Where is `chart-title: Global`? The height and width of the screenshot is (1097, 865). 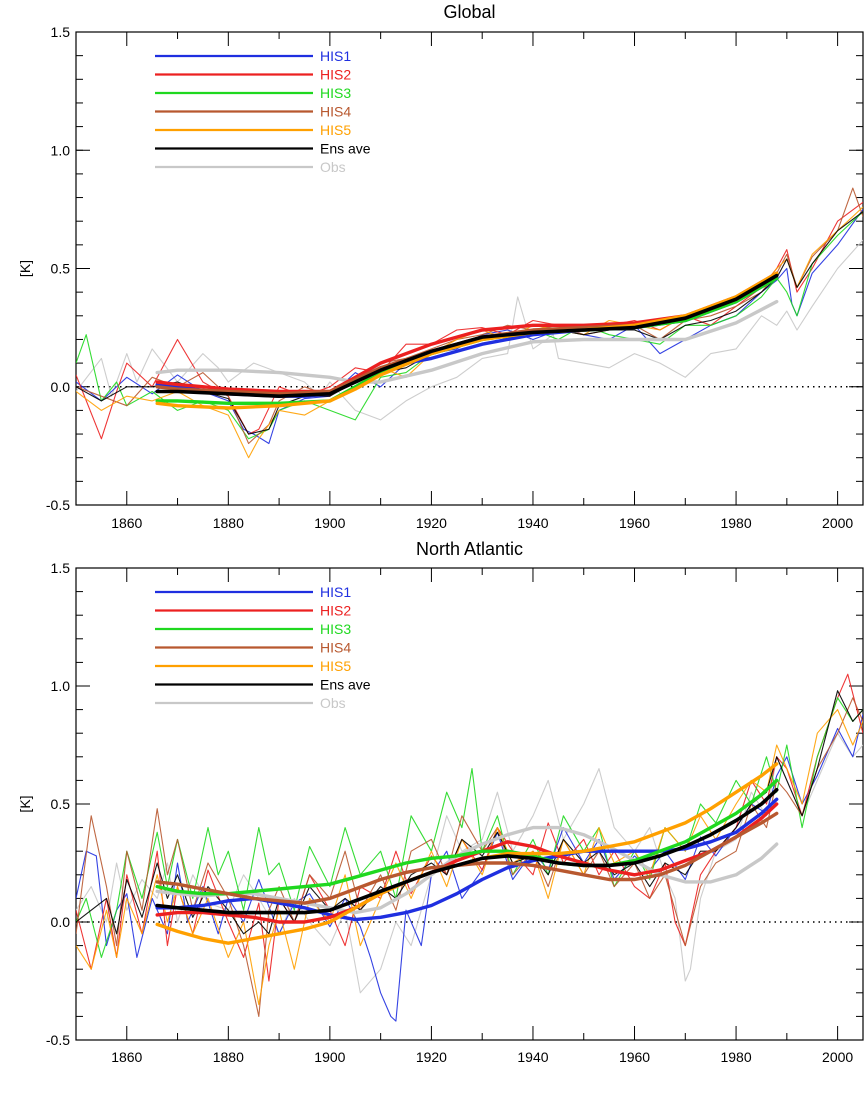 chart-title: Global is located at coordinates (469, 12).